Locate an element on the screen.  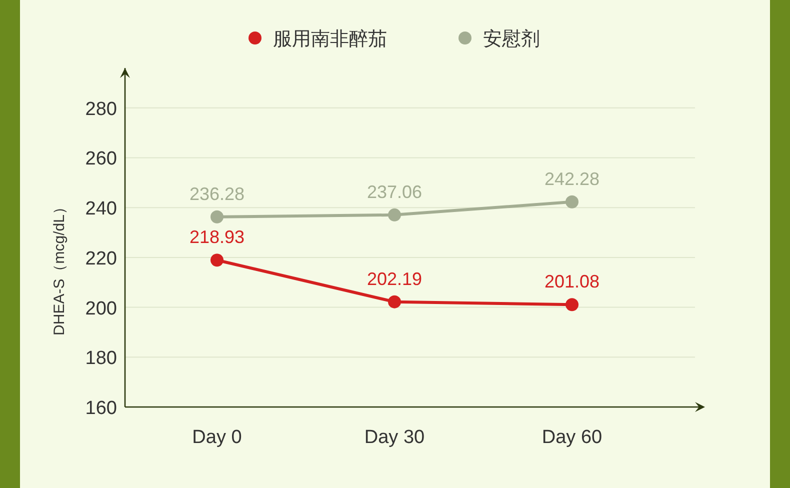
y-tick-label: 180 is located at coordinates (101, 359).